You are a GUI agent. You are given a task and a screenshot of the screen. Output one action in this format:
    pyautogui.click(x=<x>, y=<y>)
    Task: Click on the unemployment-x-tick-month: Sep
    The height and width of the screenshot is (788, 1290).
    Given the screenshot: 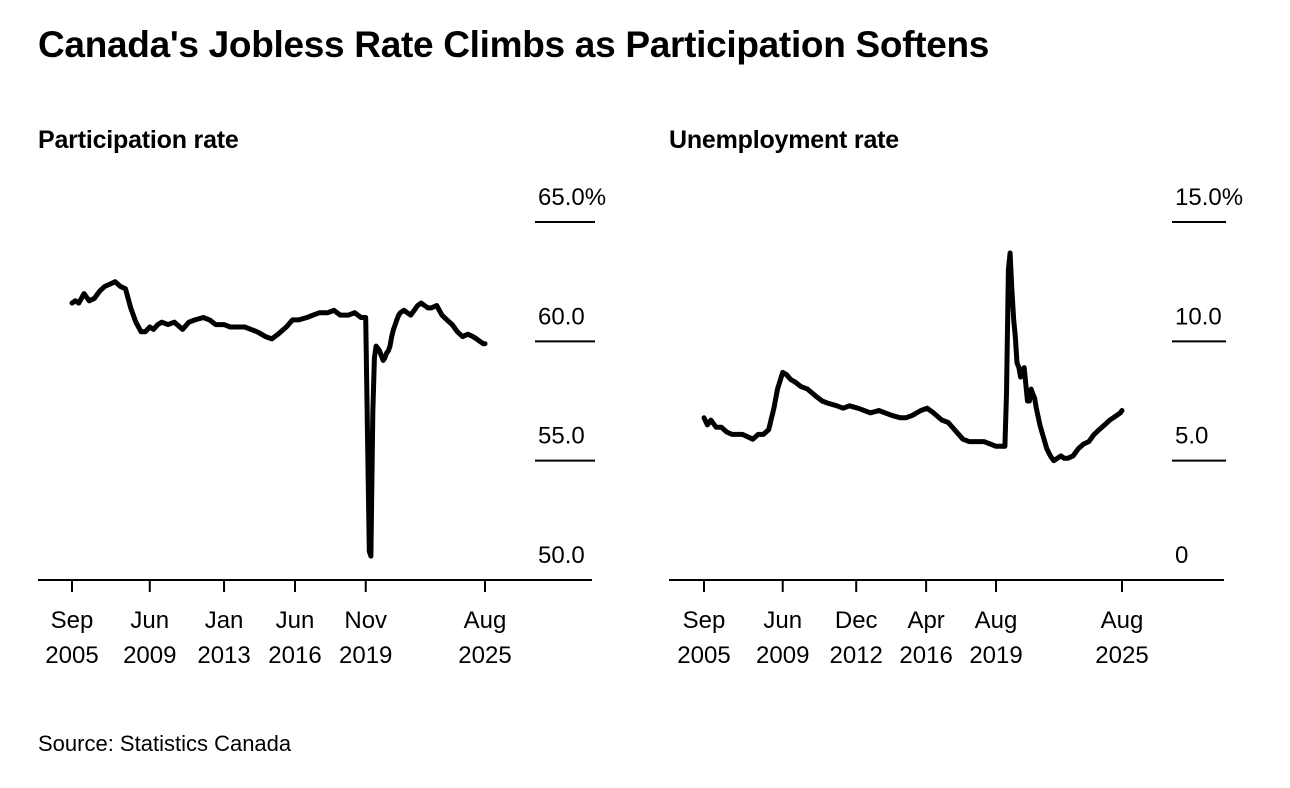 What is the action you would take?
    pyautogui.click(x=704, y=620)
    